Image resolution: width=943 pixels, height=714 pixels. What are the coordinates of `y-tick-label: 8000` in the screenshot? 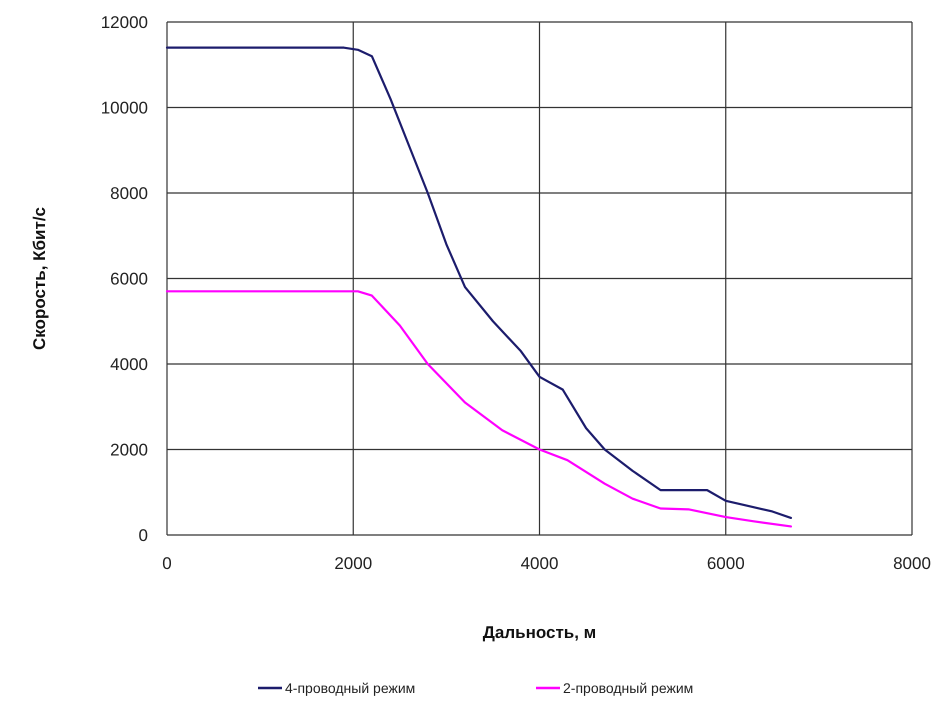 It's located at (129, 193).